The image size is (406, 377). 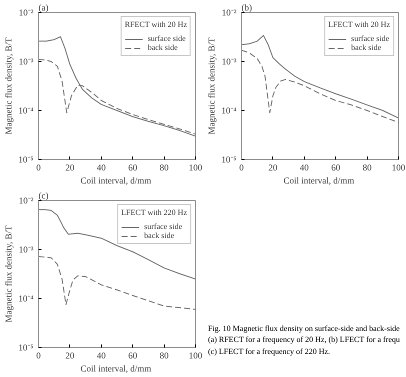 I want to click on caption: Fig. 10 Magnetic flux density on surface-side and back-side, so click(x=304, y=328).